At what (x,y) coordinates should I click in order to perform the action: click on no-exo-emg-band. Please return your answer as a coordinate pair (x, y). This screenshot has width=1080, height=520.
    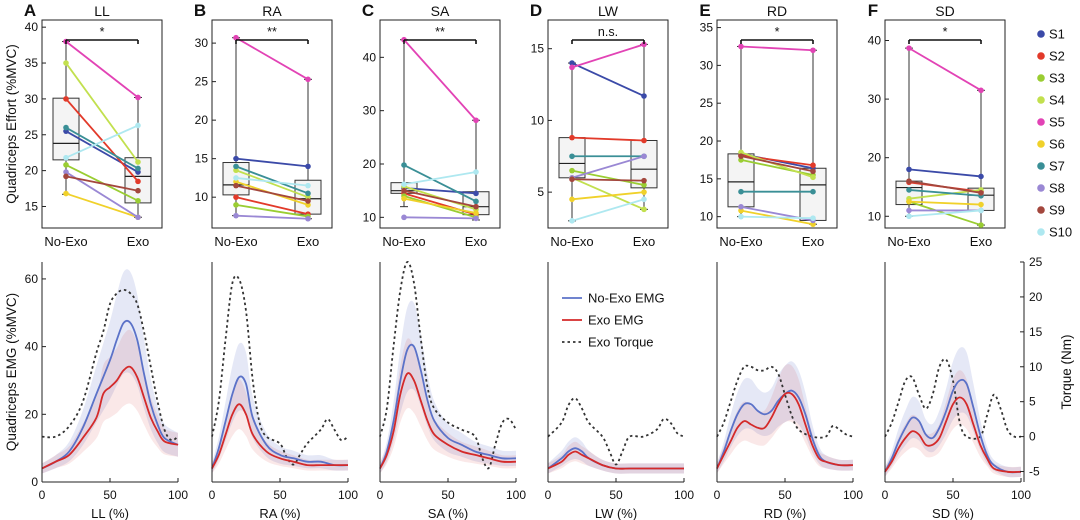
    Looking at the image, I should click on (448, 387).